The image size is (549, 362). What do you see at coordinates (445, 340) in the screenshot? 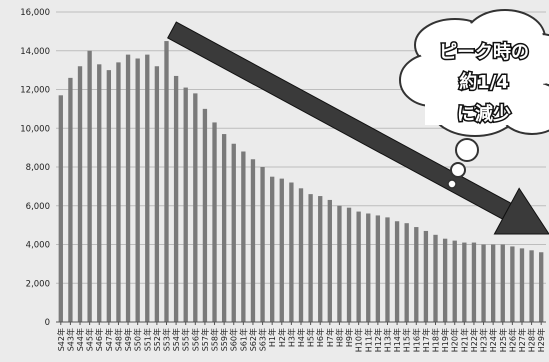
I see `x-tick-label: H19年` at bounding box center [445, 340].